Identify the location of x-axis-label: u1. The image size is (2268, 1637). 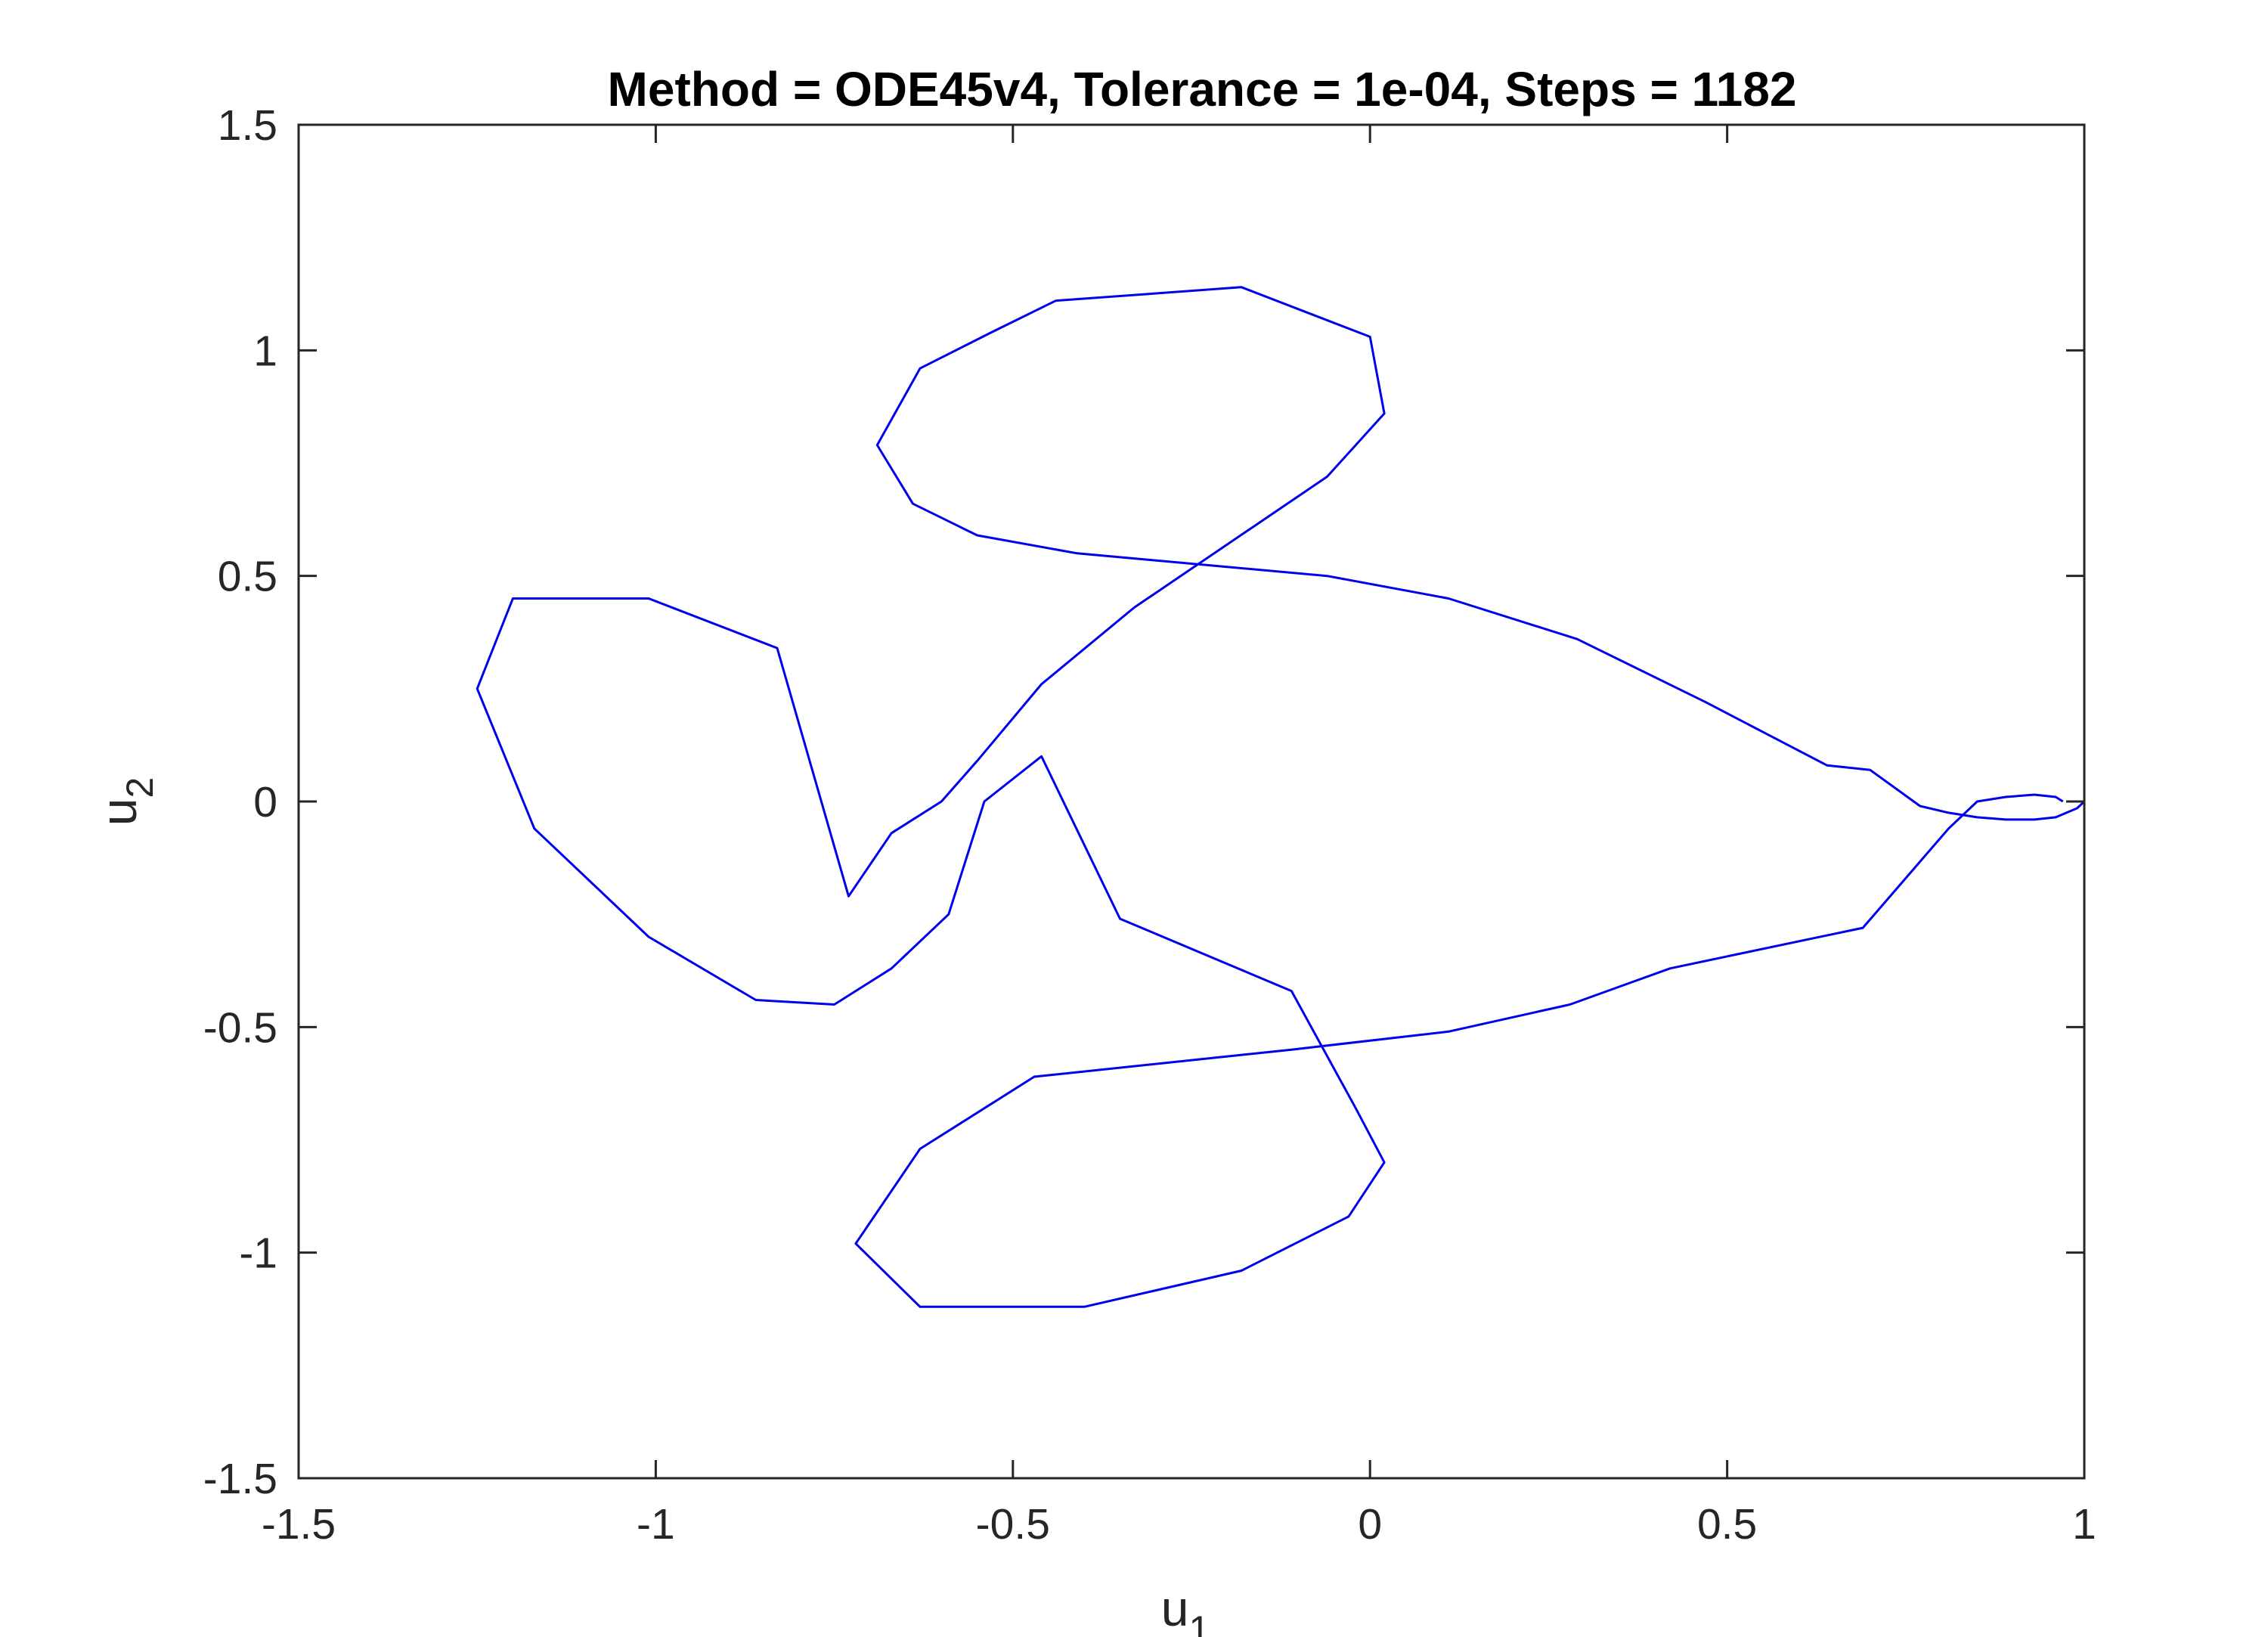
(1185, 1608).